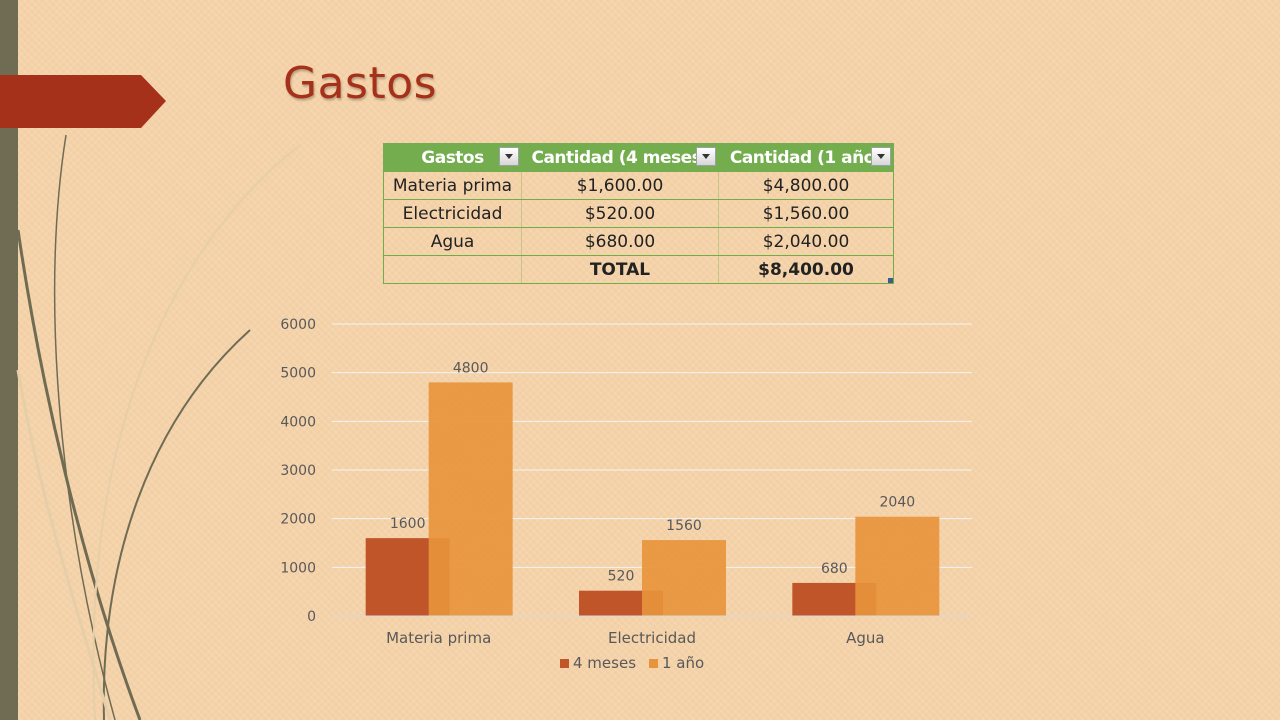 The image size is (1280, 720). What do you see at coordinates (620, 241) in the screenshot?
I see `table-cell: $680.00` at bounding box center [620, 241].